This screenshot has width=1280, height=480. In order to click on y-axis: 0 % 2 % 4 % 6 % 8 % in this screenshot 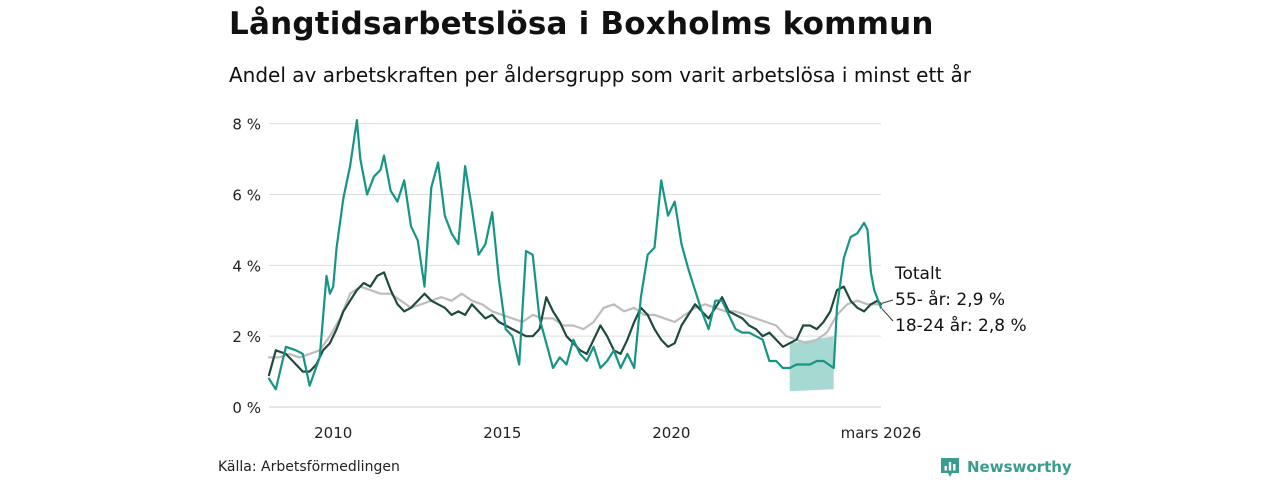, I will do `click(246, 266)`.